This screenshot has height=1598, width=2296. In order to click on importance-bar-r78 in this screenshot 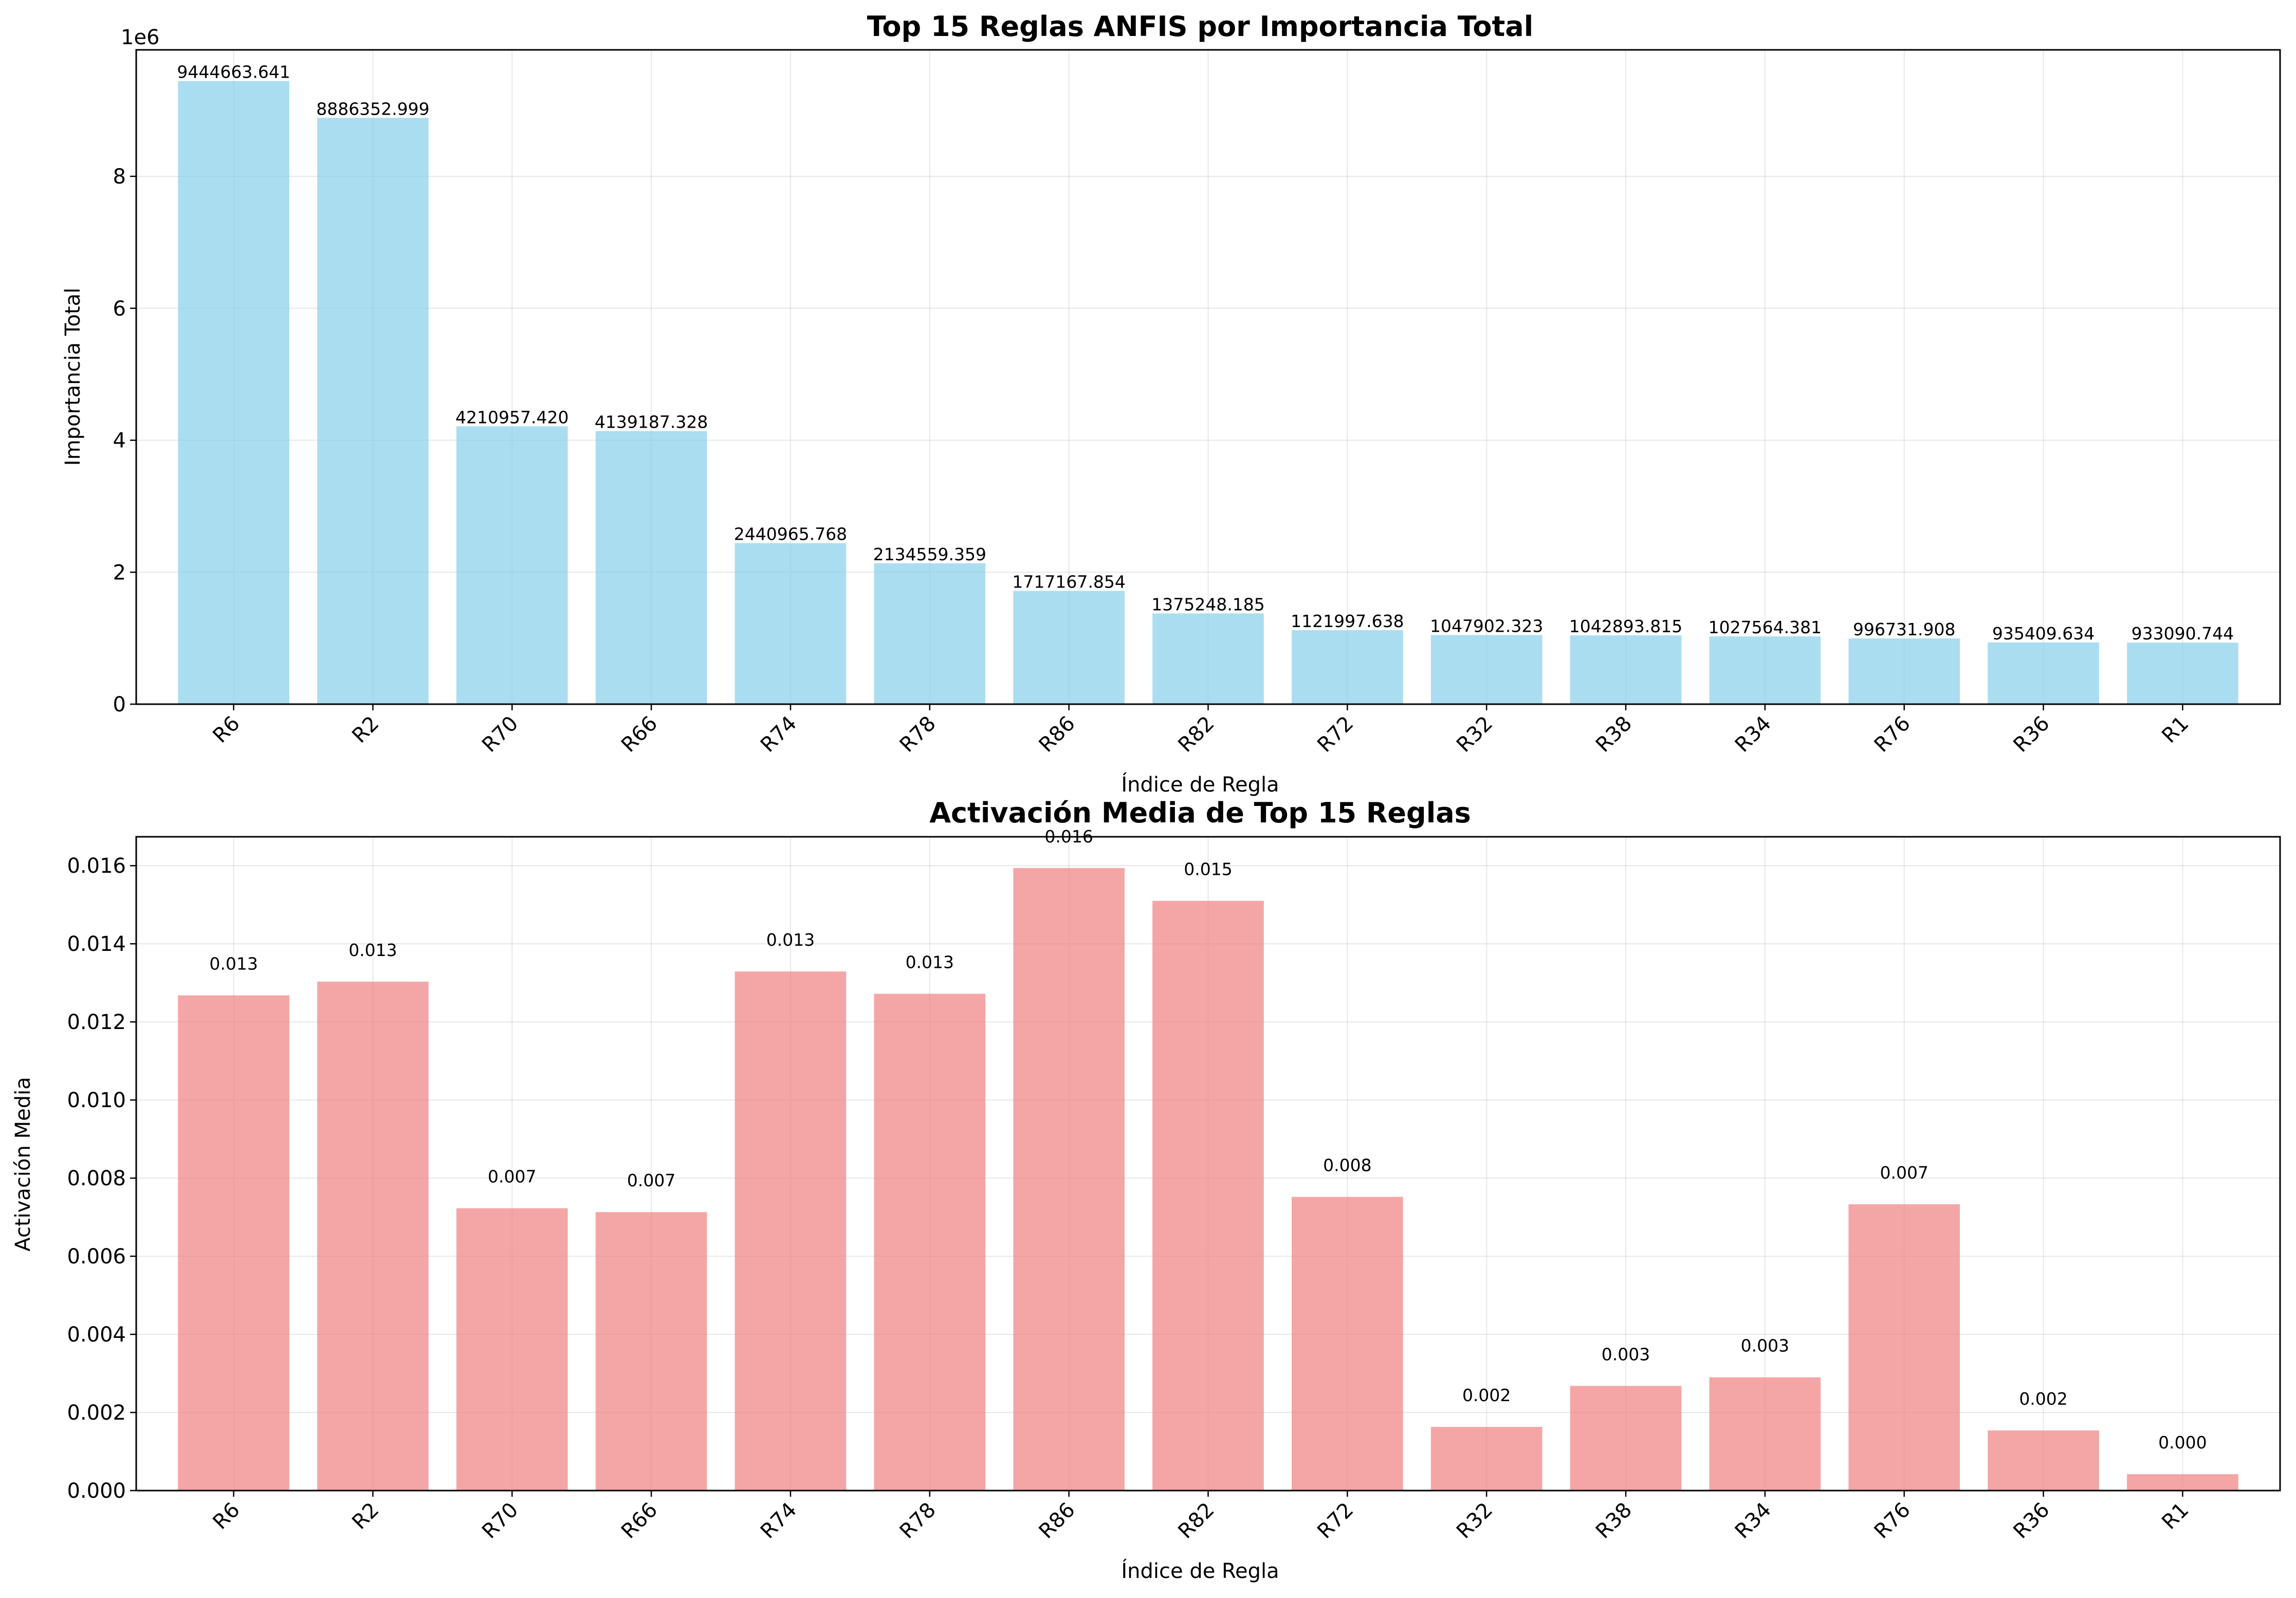, I will do `click(930, 633)`.